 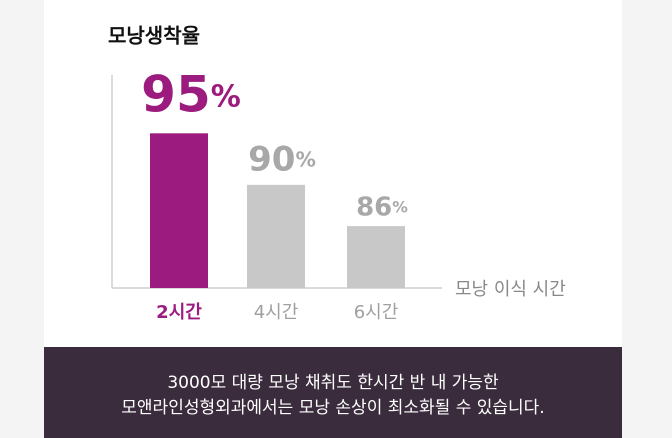 What do you see at coordinates (276, 312) in the screenshot?
I see `x-tick-label: 4시간` at bounding box center [276, 312].